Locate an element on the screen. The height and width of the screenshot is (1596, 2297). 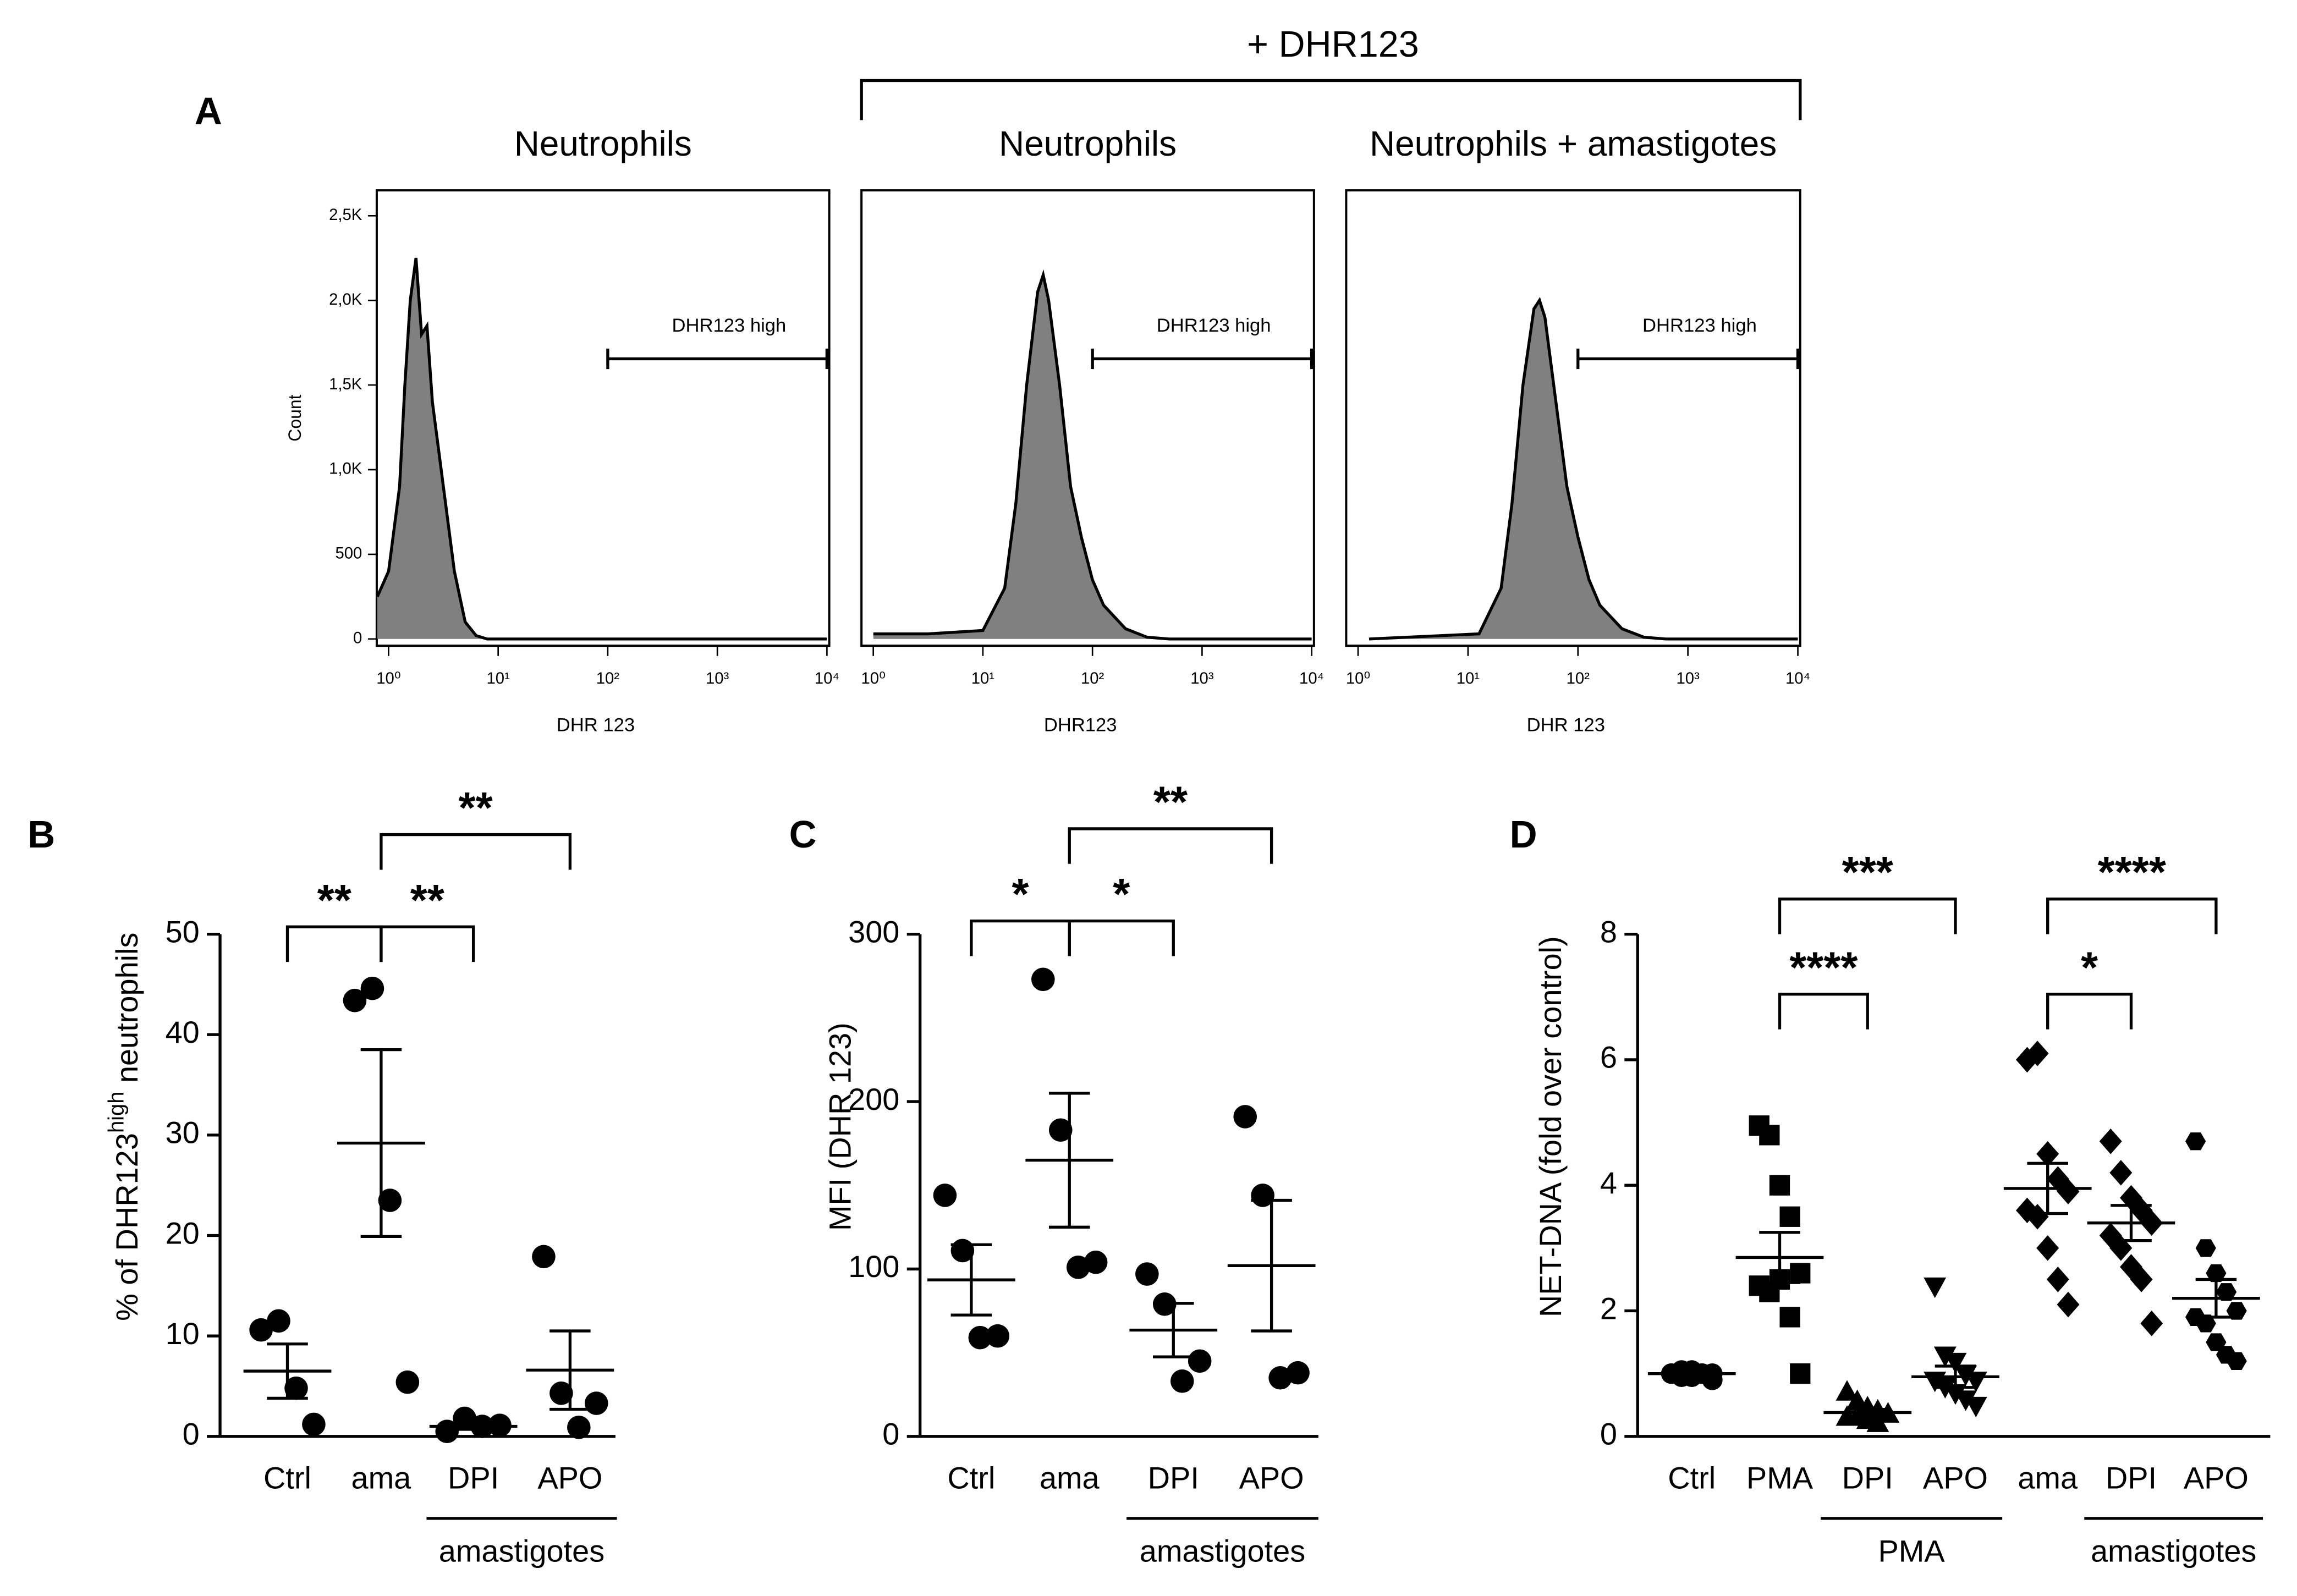
panel-letter: A is located at coordinates (208, 112).